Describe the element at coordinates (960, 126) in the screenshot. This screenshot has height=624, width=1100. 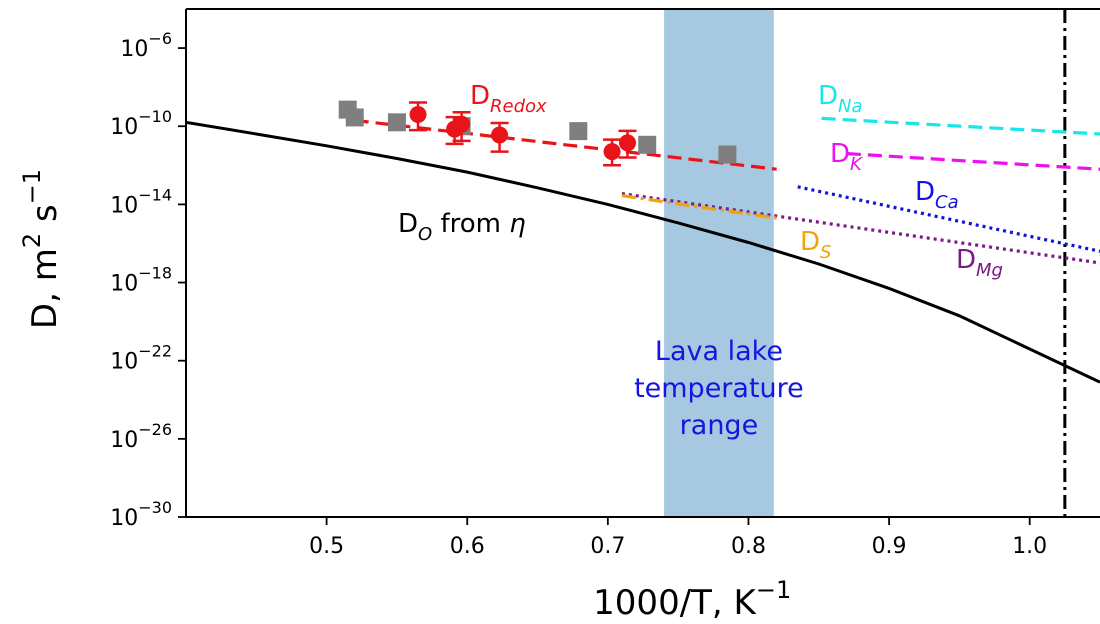
I see `series-line-na` at that location.